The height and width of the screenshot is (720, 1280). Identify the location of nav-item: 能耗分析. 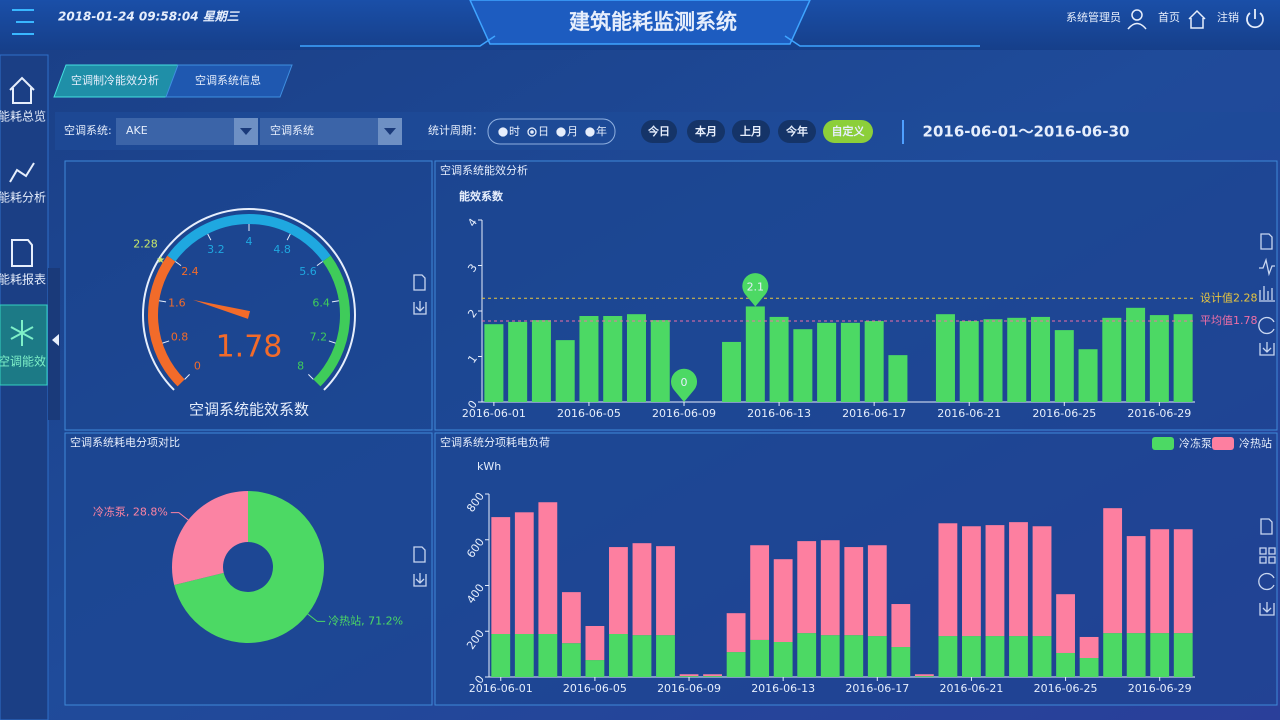
(23, 198).